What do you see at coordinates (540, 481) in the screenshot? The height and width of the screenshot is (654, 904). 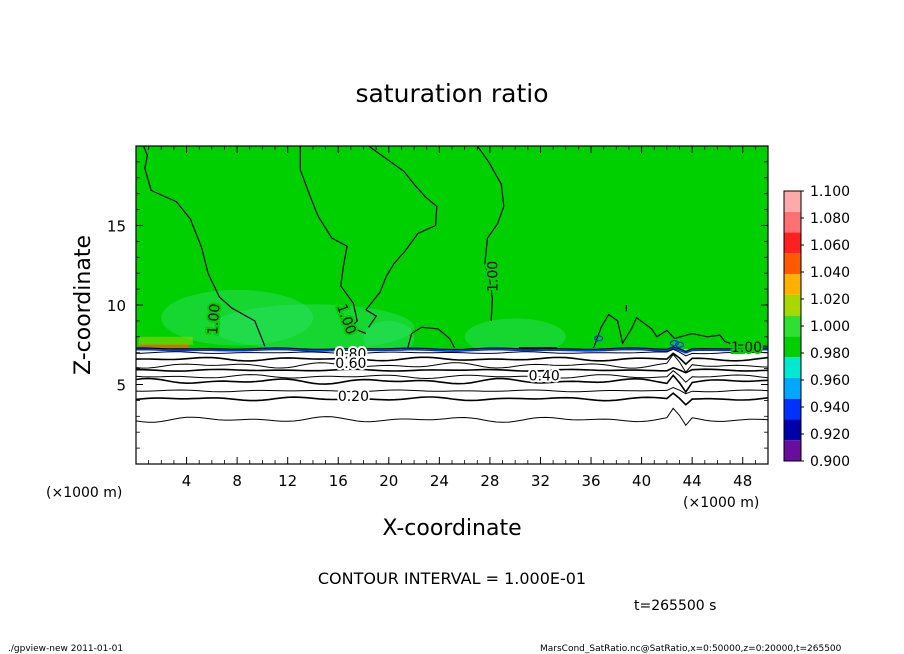 I see `x-tick-label: 32` at bounding box center [540, 481].